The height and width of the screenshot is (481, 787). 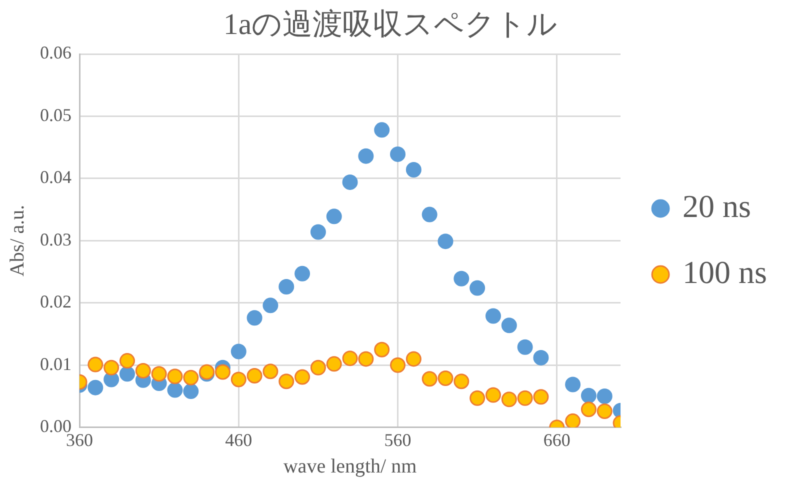 What do you see at coordinates (56, 177) in the screenshot?
I see `y-tick-label: 0.04` at bounding box center [56, 177].